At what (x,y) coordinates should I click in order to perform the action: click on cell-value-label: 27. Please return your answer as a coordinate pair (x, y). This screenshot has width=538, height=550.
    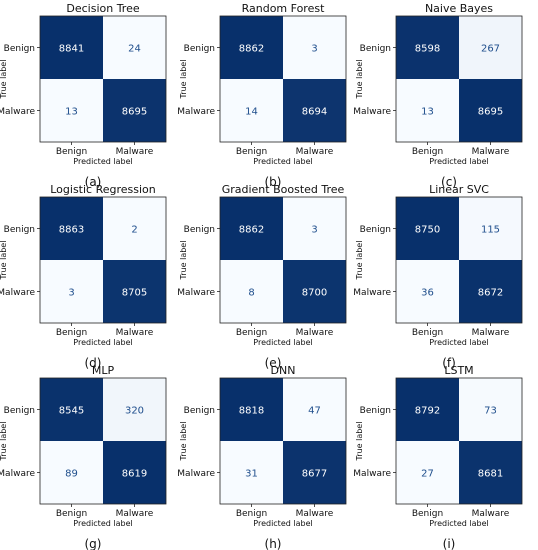
    Looking at the image, I should click on (427, 474).